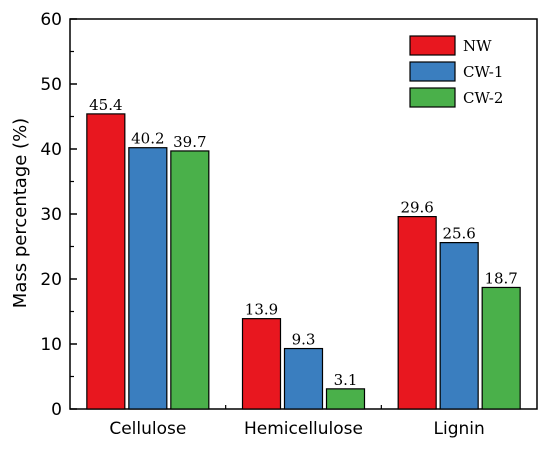 The width and height of the screenshot is (550, 449). Describe the element at coordinates (51, 215) in the screenshot. I see `y-tick-label: 30` at that location.